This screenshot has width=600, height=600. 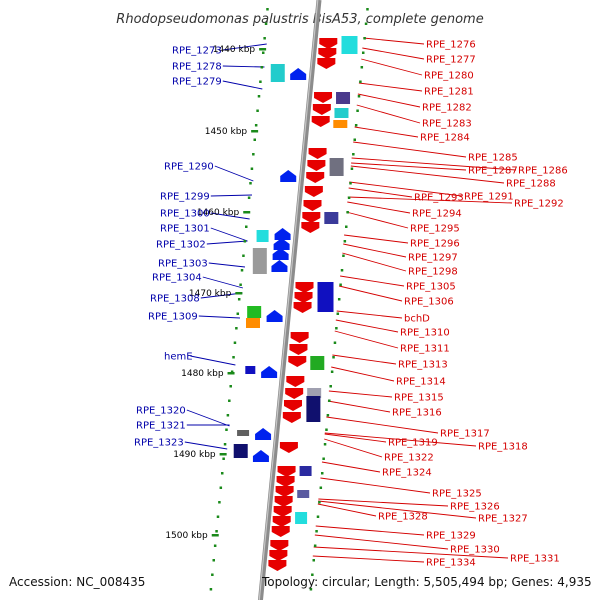 What do you see at coordinates (413, 443) in the screenshot?
I see `gene-label-rpe-1319: RPE_1319` at bounding box center [413, 443].